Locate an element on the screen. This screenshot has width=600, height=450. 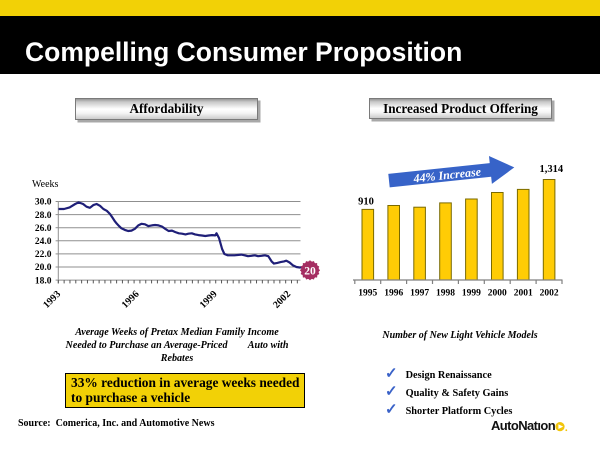
svg-text: 2001 is located at coordinates (523, 294).